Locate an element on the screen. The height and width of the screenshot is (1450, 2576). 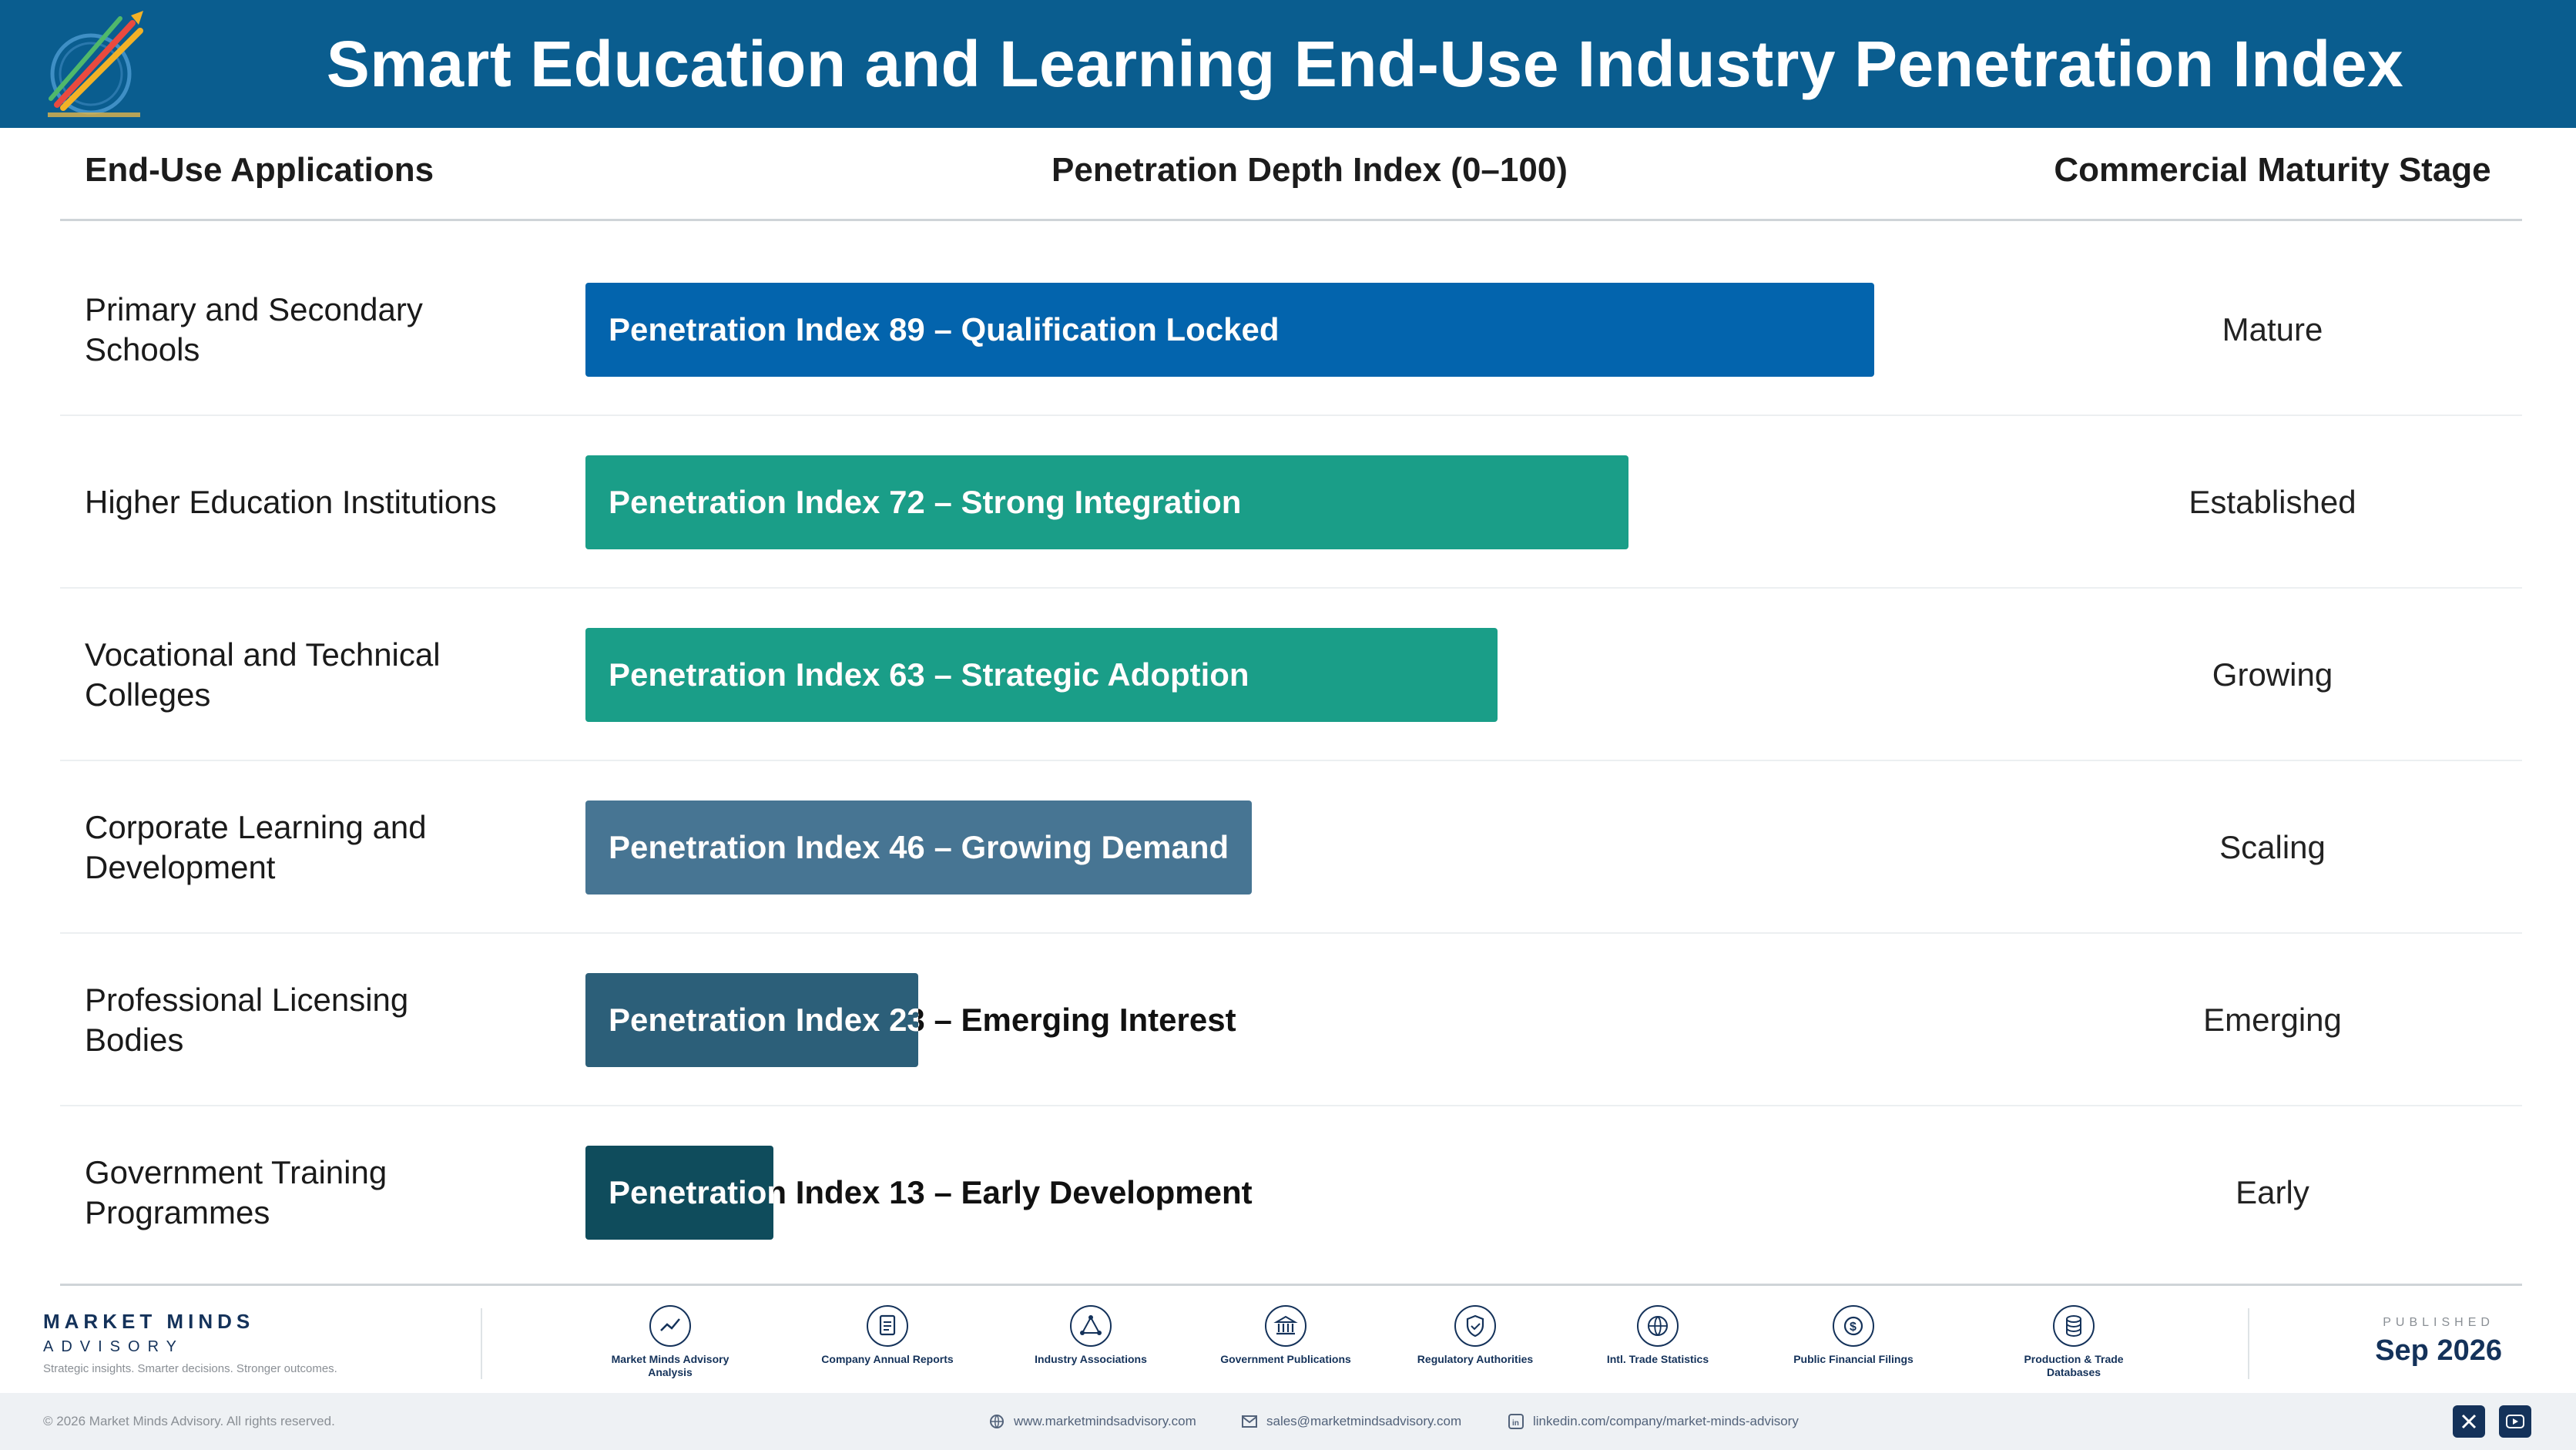
database-icon is located at coordinates (2074, 1326).